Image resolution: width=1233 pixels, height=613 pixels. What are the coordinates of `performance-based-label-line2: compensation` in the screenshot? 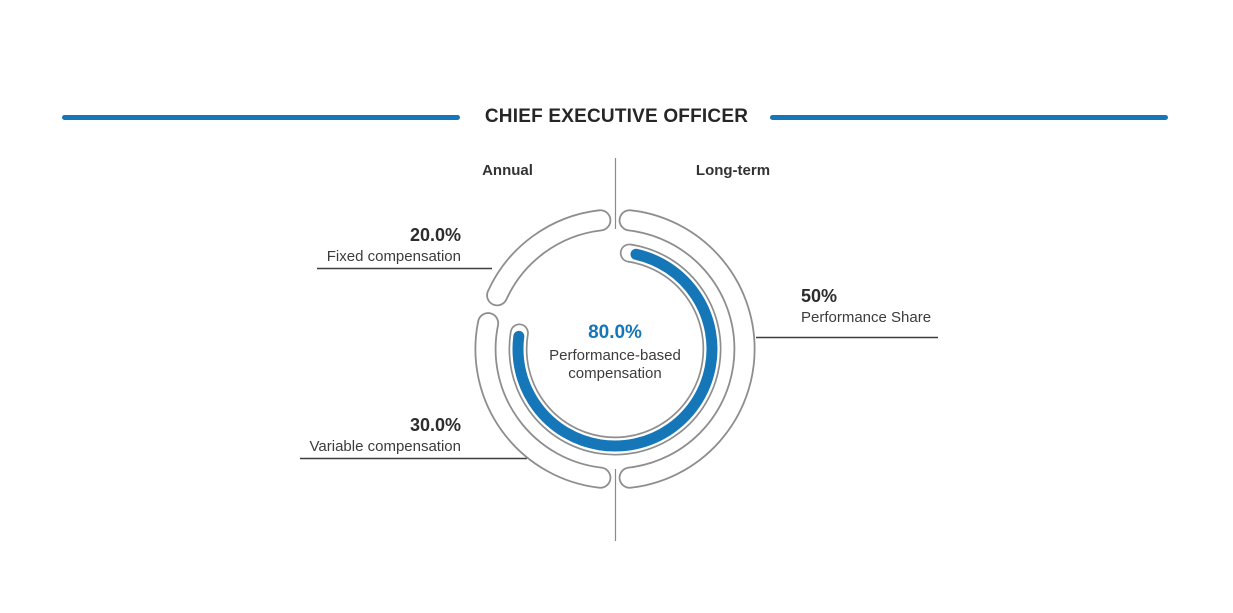 It's located at (615, 374).